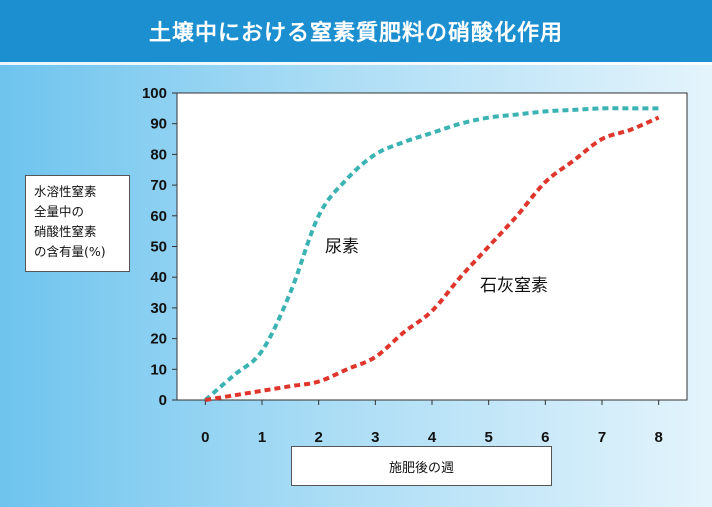 The image size is (712, 507). Describe the element at coordinates (356, 31) in the screenshot. I see `page-title: 土壌中における窒素質肥料の硝酸化作用` at that location.